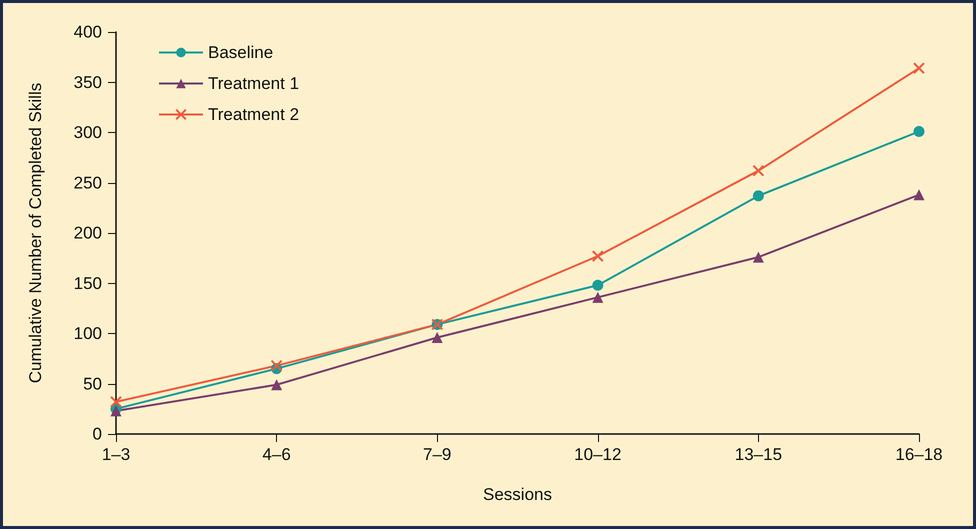 This screenshot has height=529, width=976. Describe the element at coordinates (88, 283) in the screenshot. I see `y-tick-label: 150` at that location.